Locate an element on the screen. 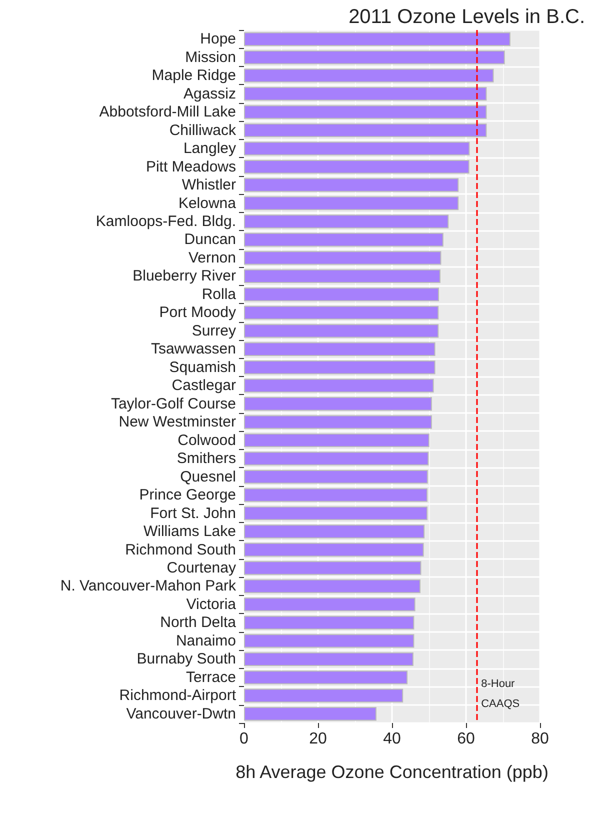 The image size is (590, 813). y-tick-label: Courtenay is located at coordinates (201, 567).